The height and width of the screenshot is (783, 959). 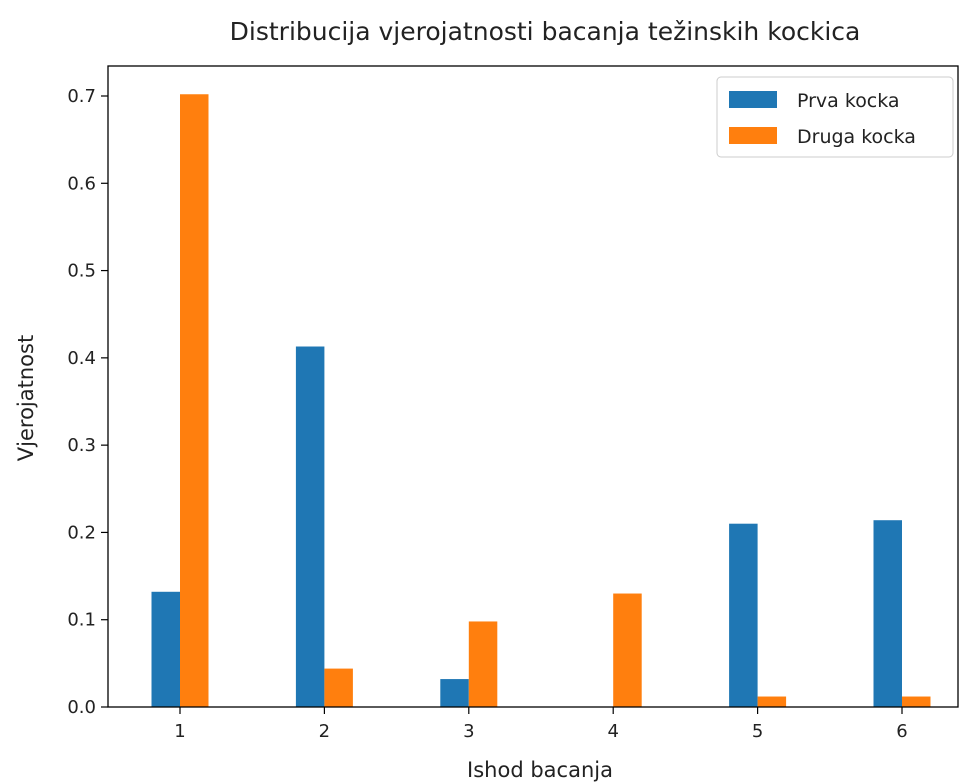 I want to click on y-tick-label: 0.0, so click(x=81, y=707).